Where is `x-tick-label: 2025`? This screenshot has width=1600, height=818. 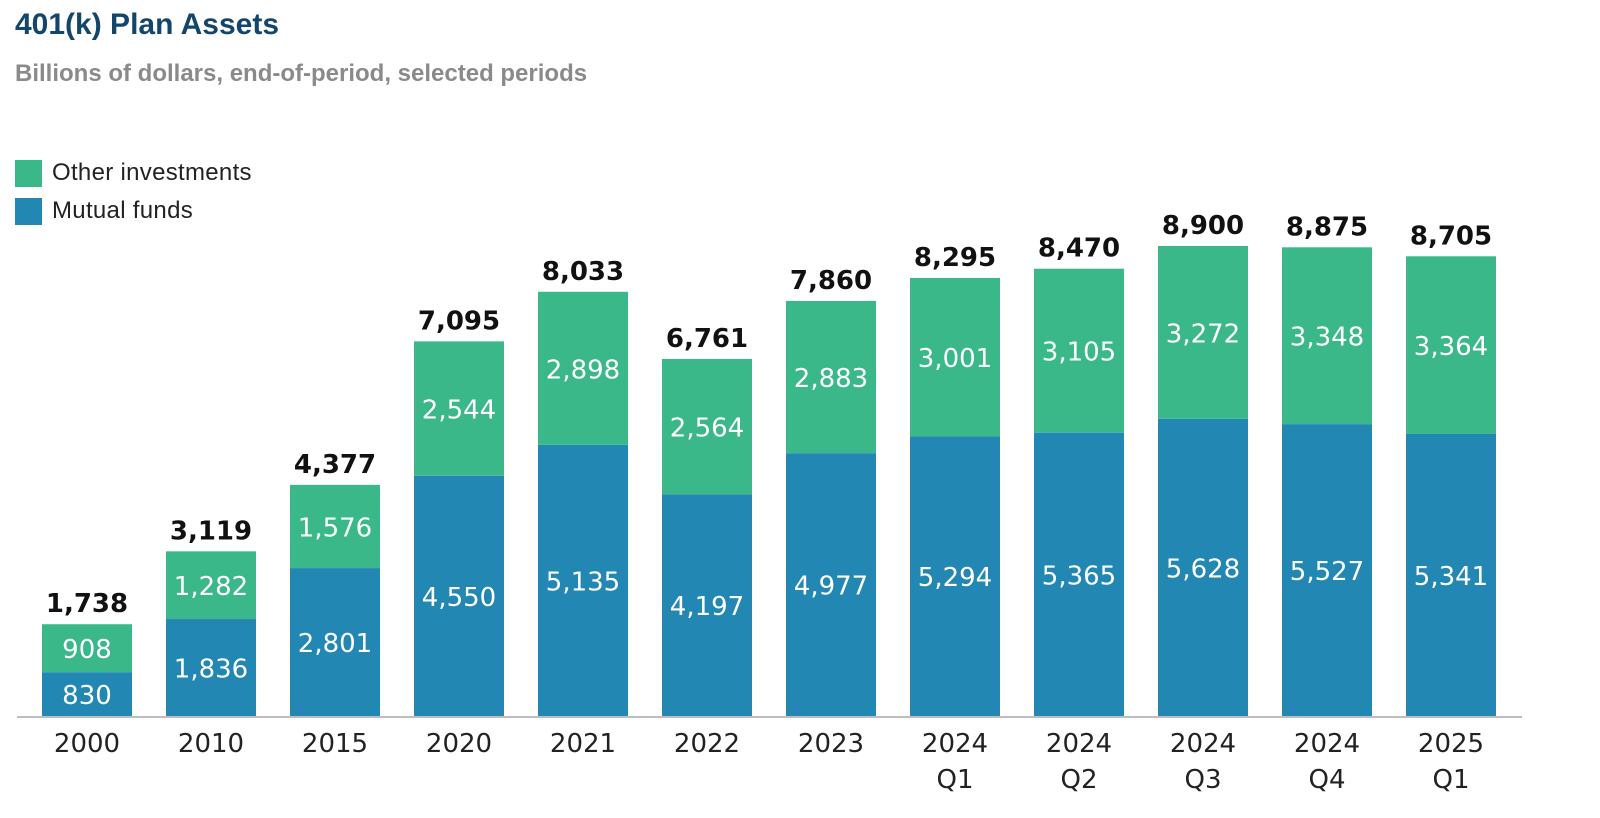
x-tick-label: 2025 is located at coordinates (1451, 744).